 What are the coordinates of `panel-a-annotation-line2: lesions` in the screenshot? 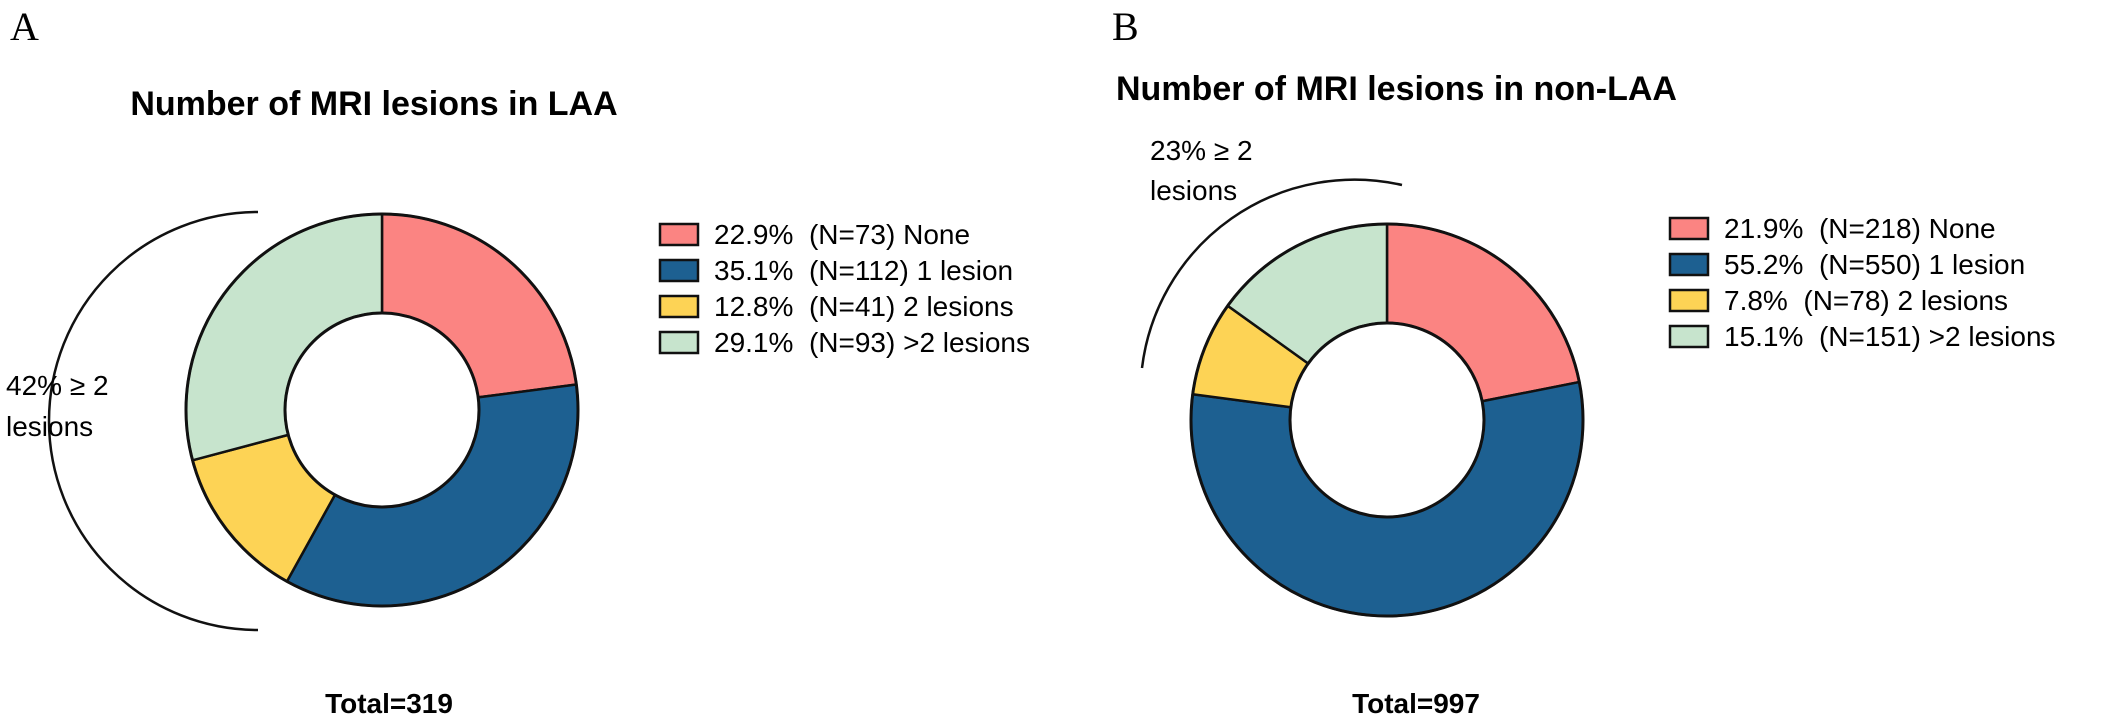 It's located at (49, 426).